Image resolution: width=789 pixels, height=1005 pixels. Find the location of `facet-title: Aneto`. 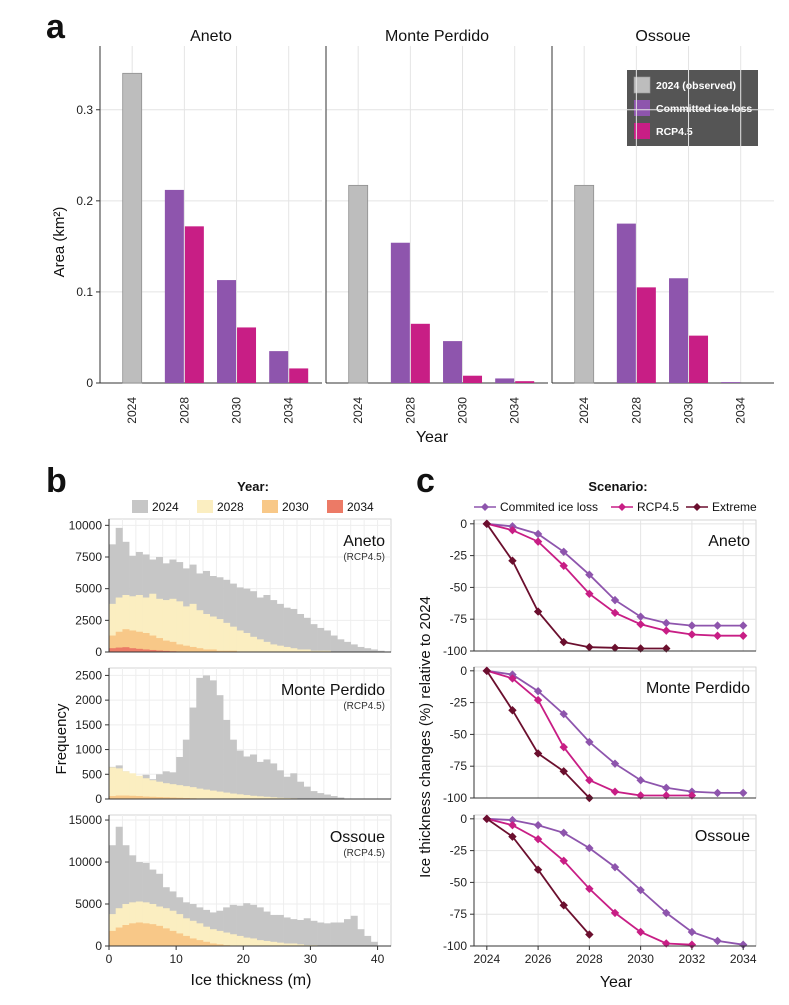

facet-title: Aneto is located at coordinates (211, 36).